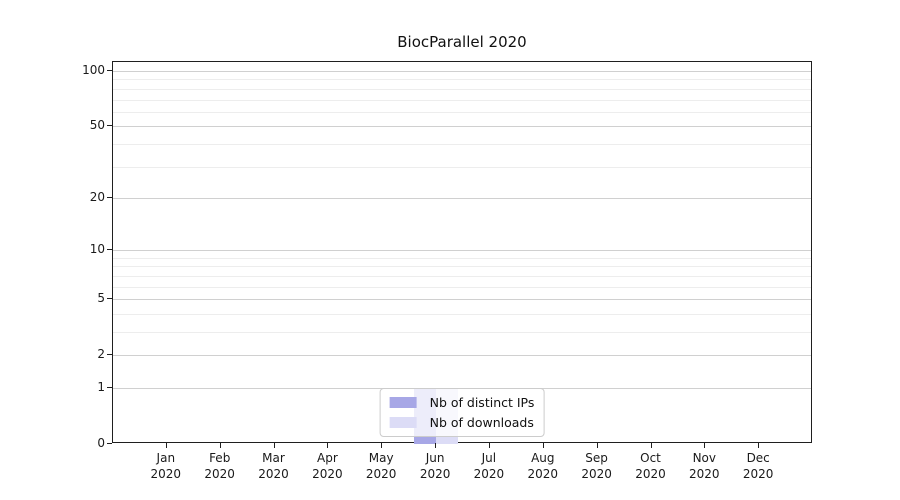 The width and height of the screenshot is (900, 500). I want to click on y-tick-label: 20, so click(97, 196).